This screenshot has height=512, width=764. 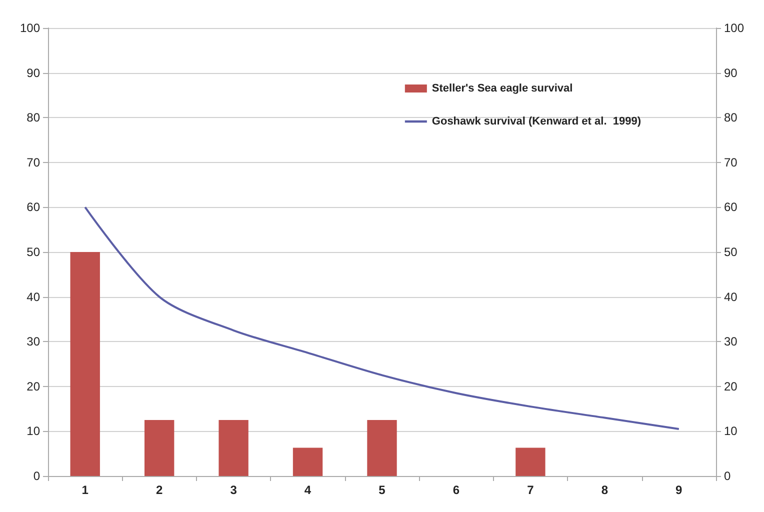 What do you see at coordinates (731, 297) in the screenshot?
I see `y2-tick-label: 40` at bounding box center [731, 297].